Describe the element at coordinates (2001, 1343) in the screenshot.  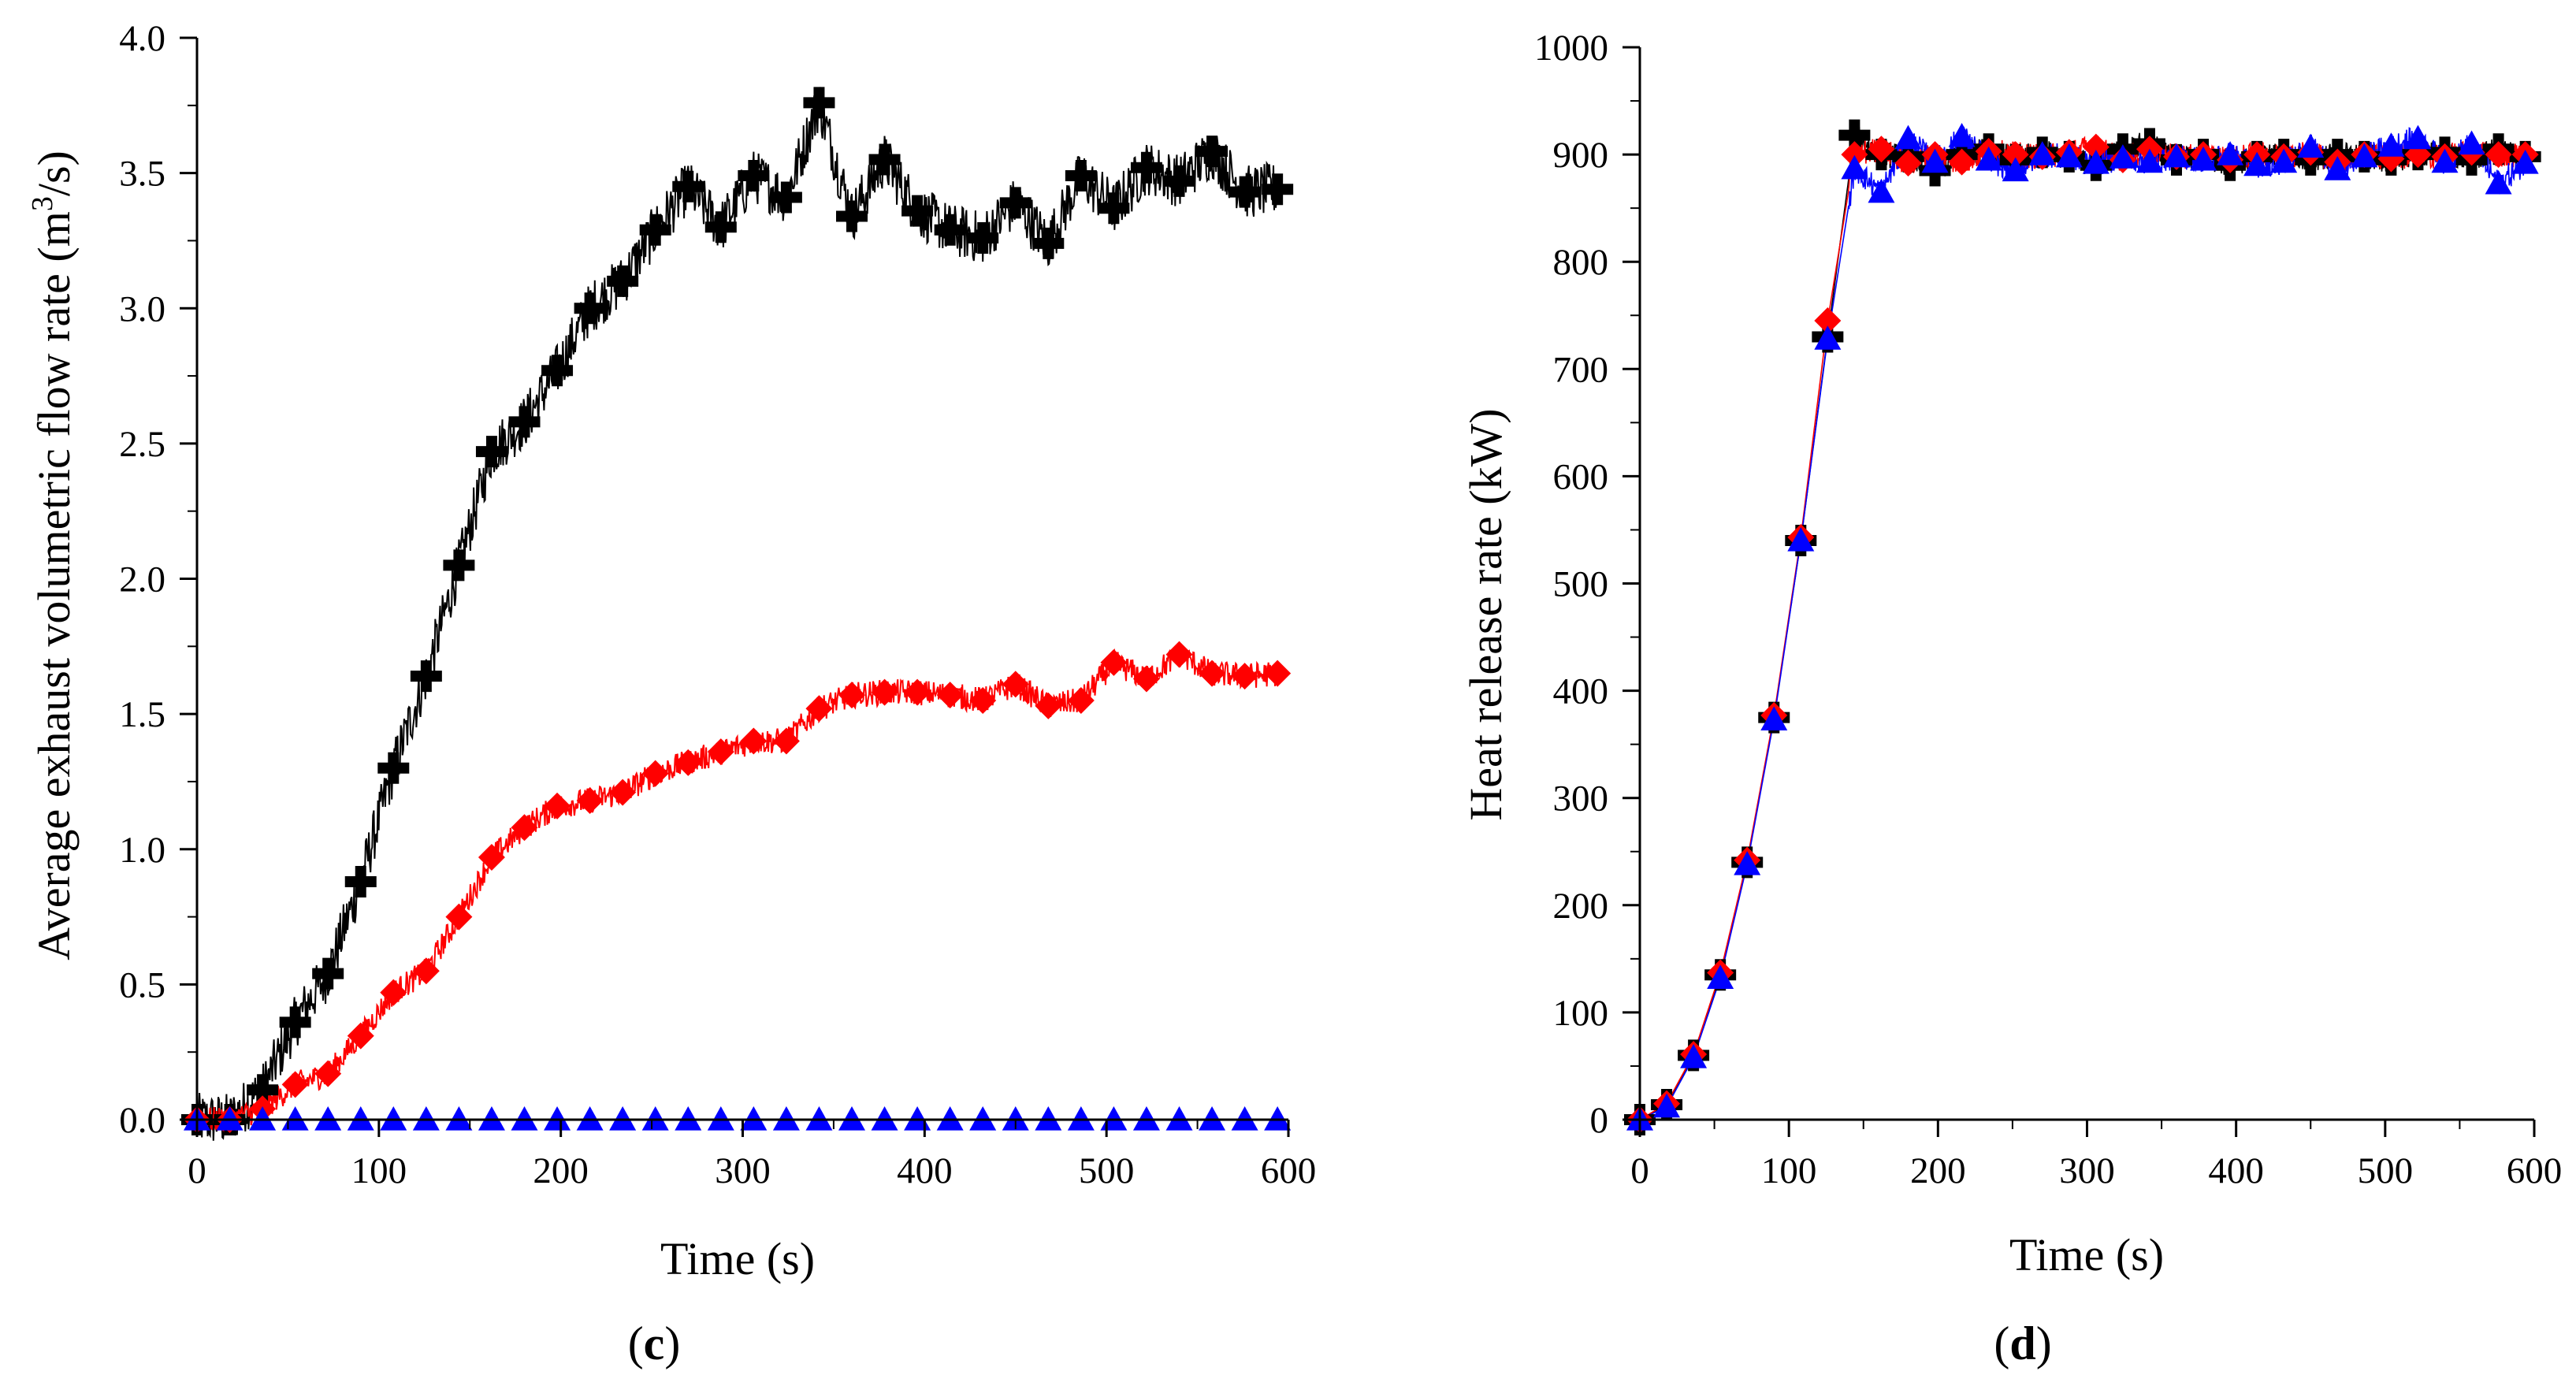
I see `panel-d-label-open: (` at that location.